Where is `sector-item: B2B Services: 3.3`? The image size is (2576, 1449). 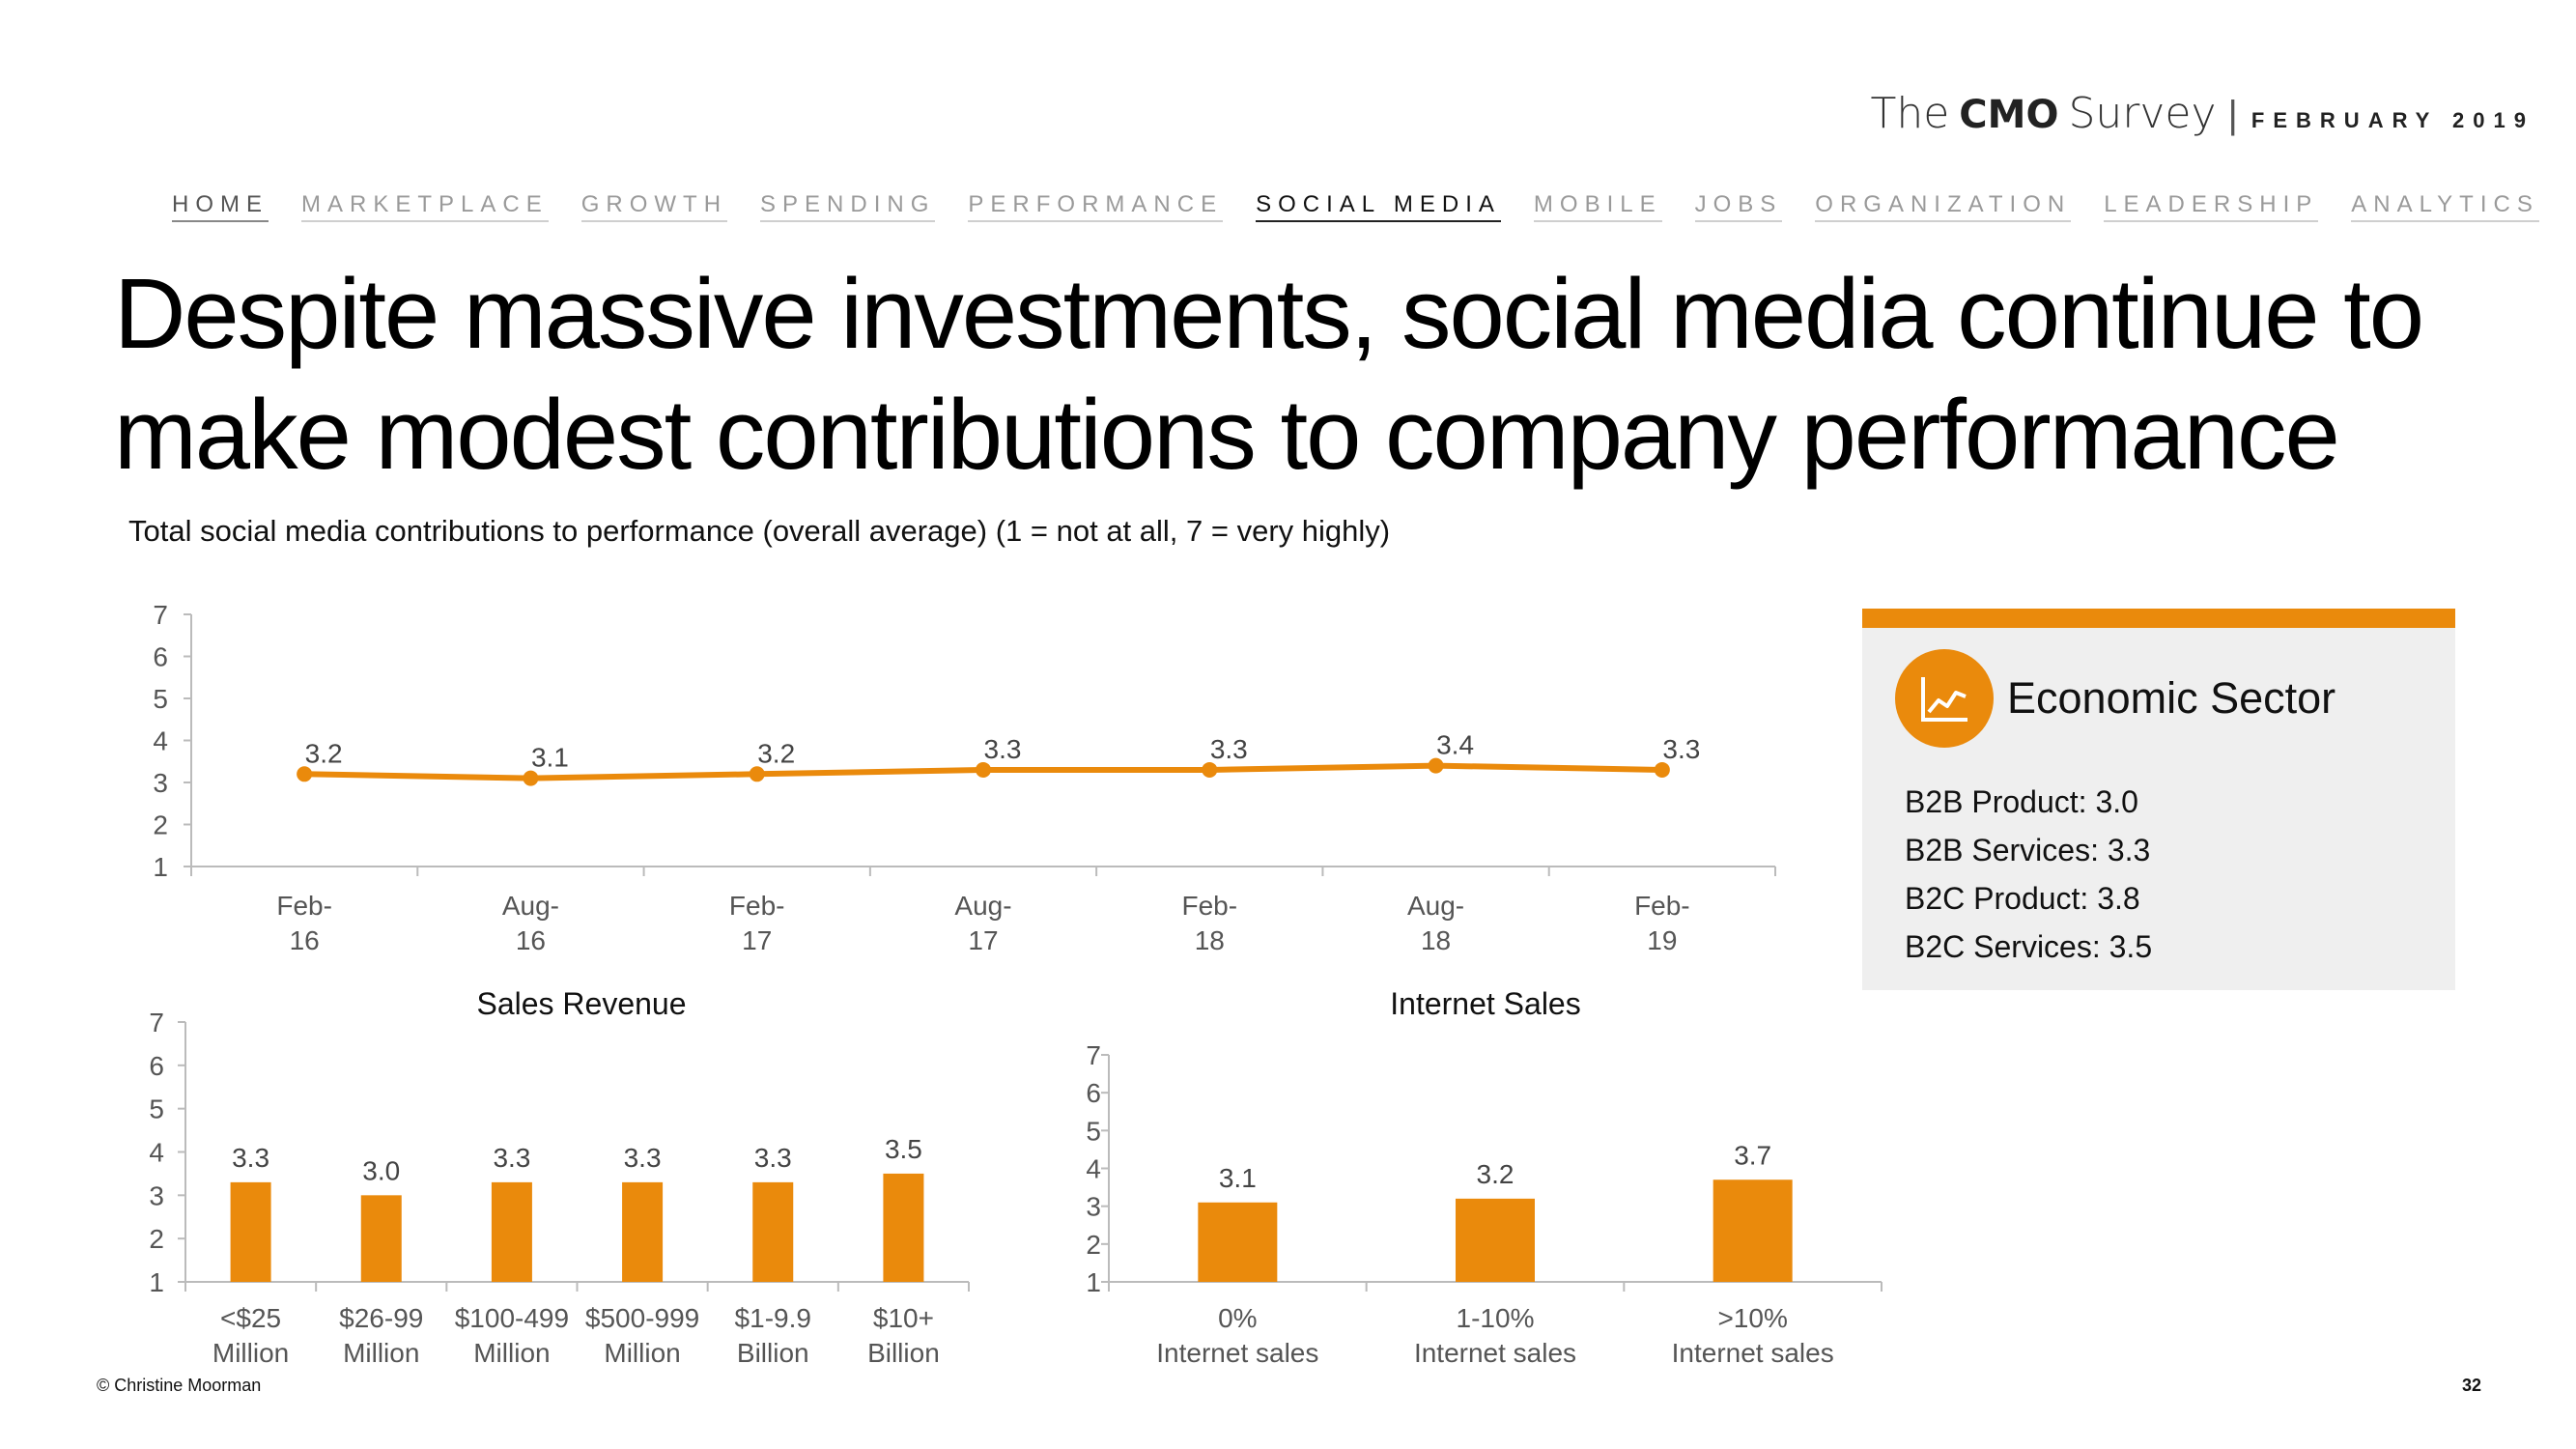 sector-item: B2B Services: 3.3 is located at coordinates (2028, 850).